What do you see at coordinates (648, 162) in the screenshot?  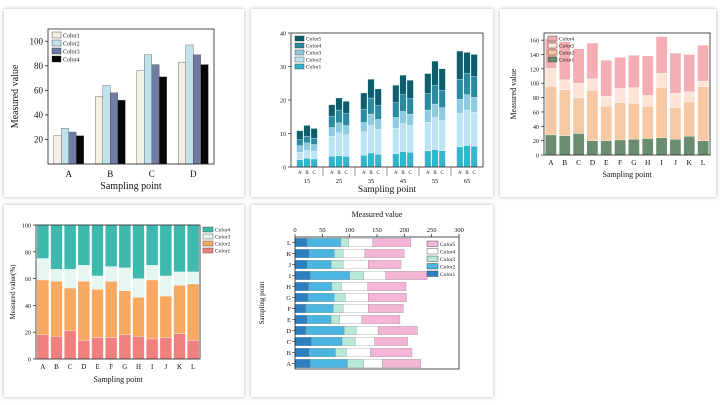 I see `x-tick-label: H` at bounding box center [648, 162].